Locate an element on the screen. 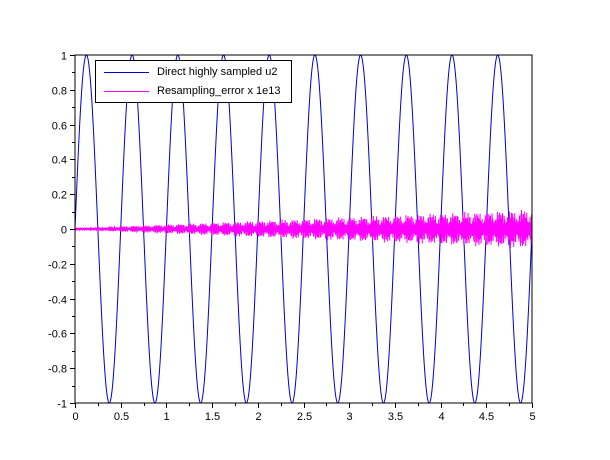 The width and height of the screenshot is (610, 460). legend-label-u2: Direct highly sampled u2 is located at coordinates (217, 72).